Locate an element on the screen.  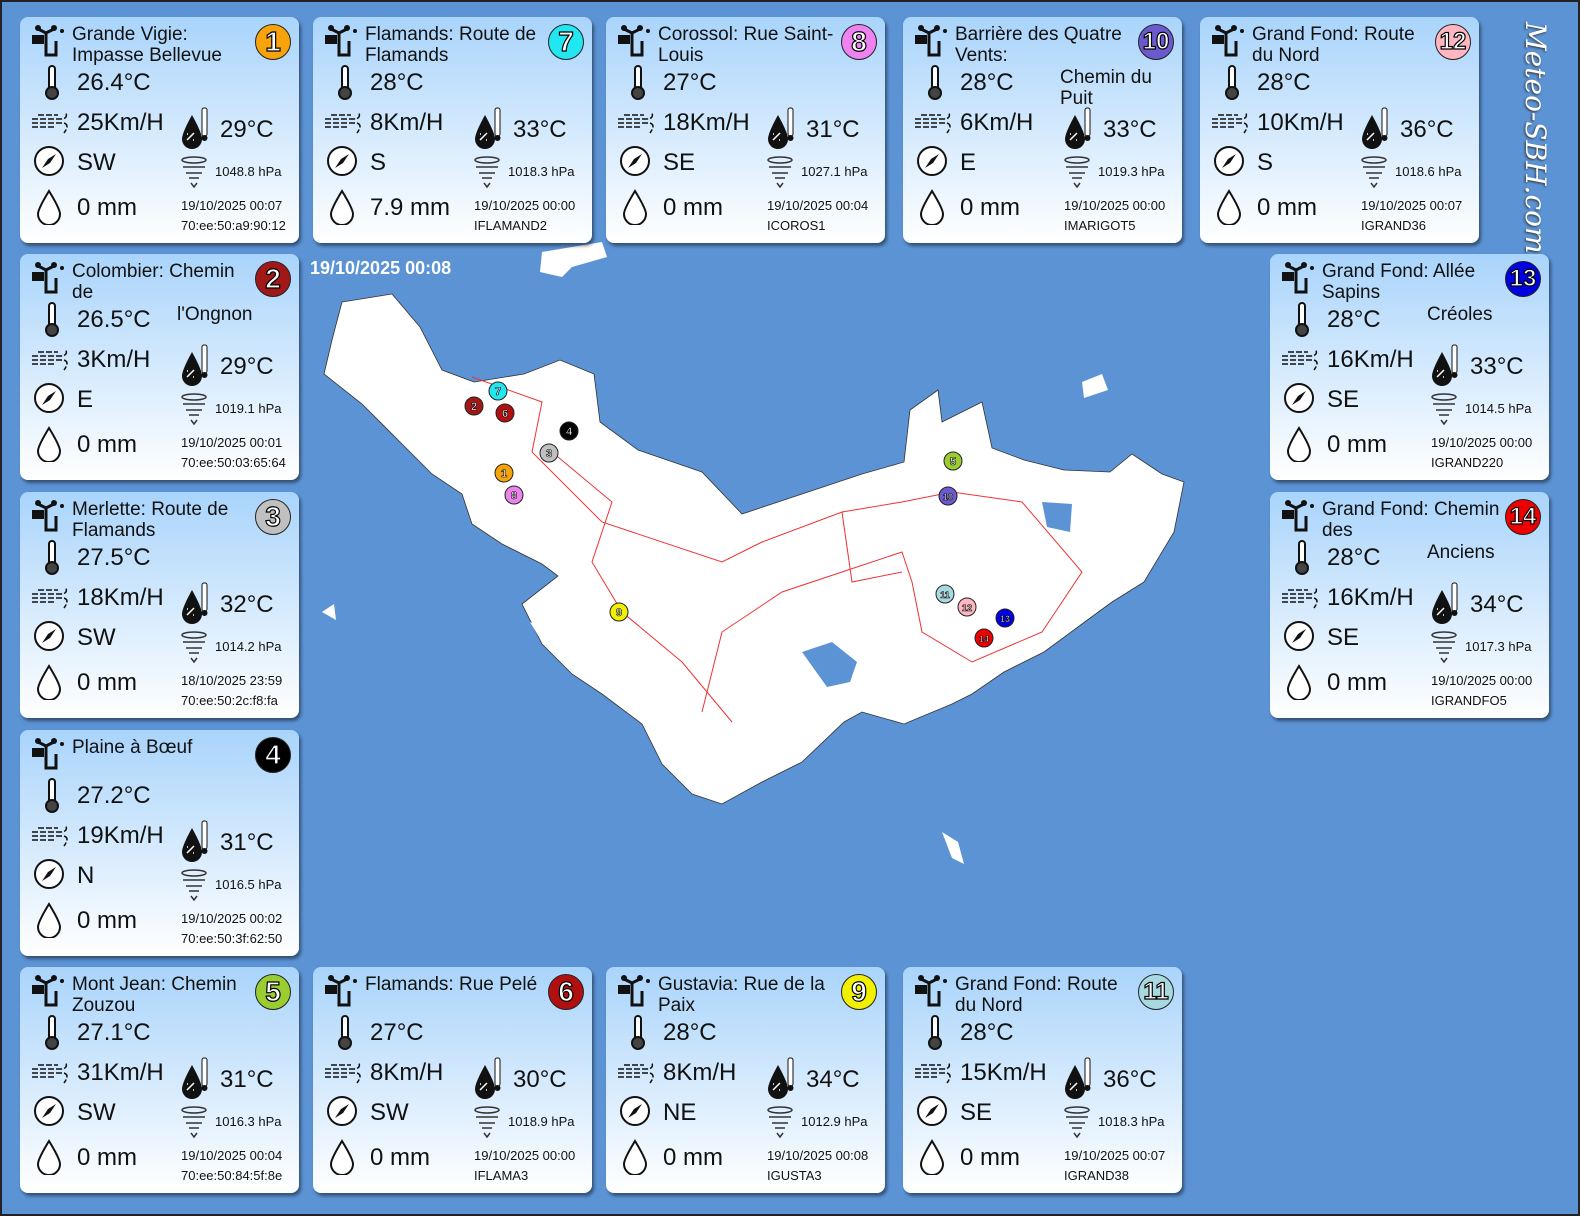
map-marker-13: 13 is located at coordinates (1005, 618).